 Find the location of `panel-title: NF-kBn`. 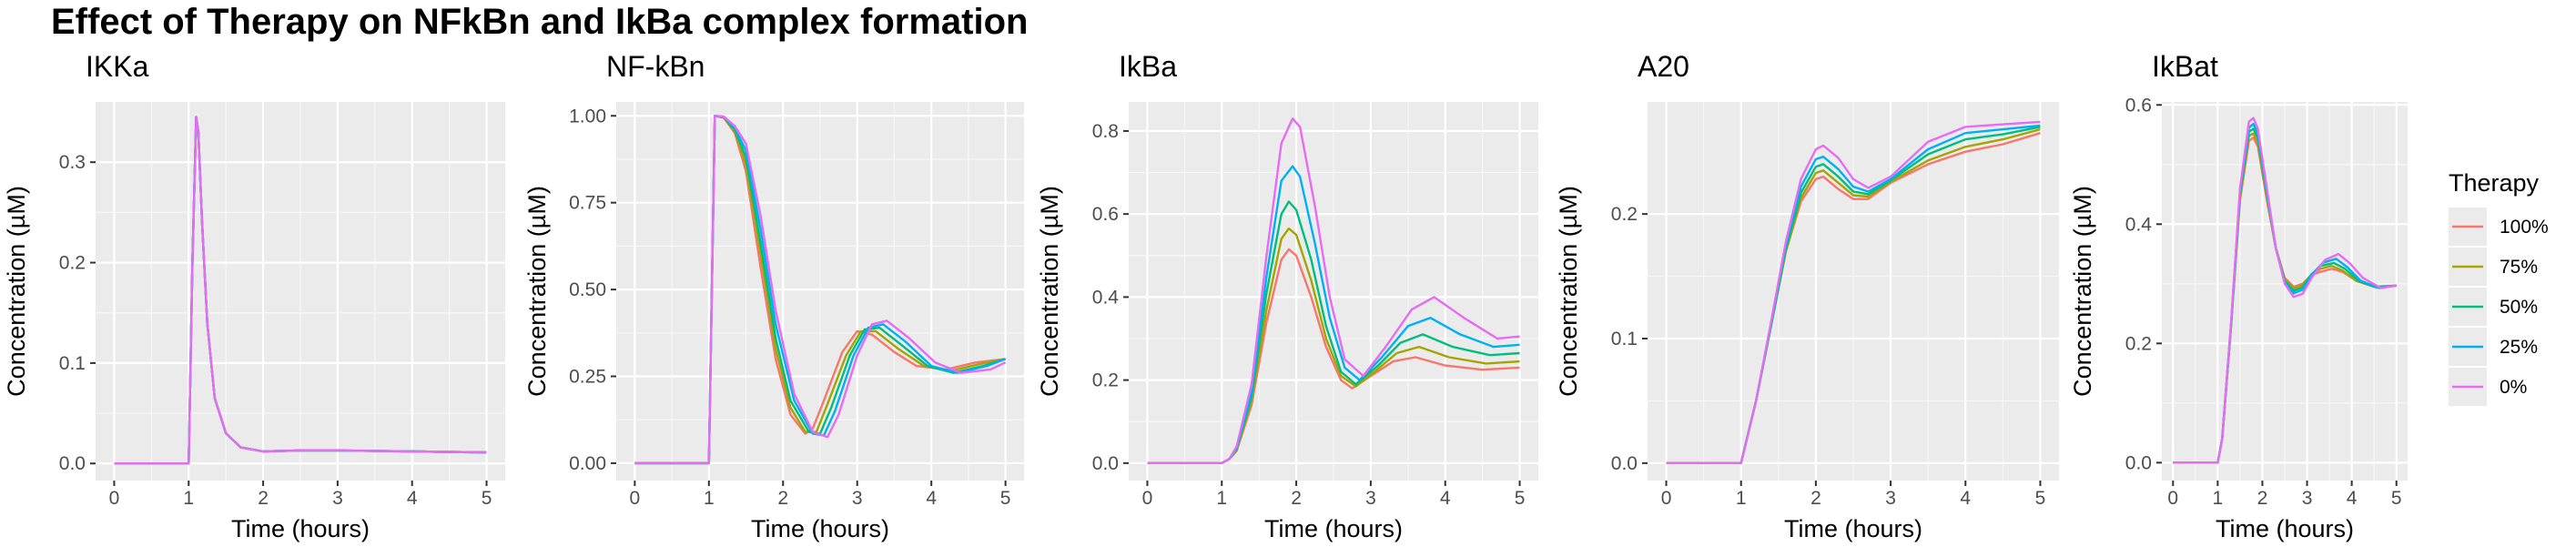

panel-title: NF-kBn is located at coordinates (655, 66).